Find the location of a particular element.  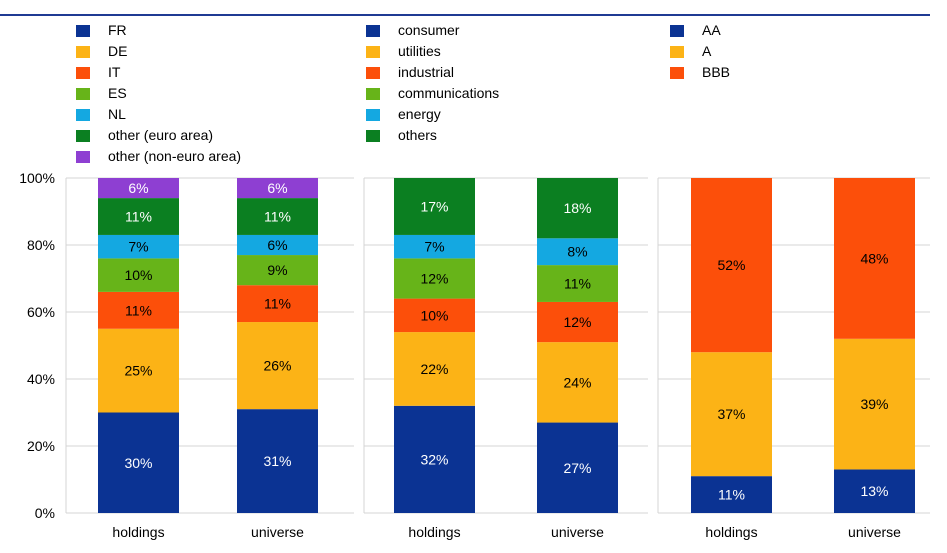

y-tick-label: 20% is located at coordinates (41, 446).